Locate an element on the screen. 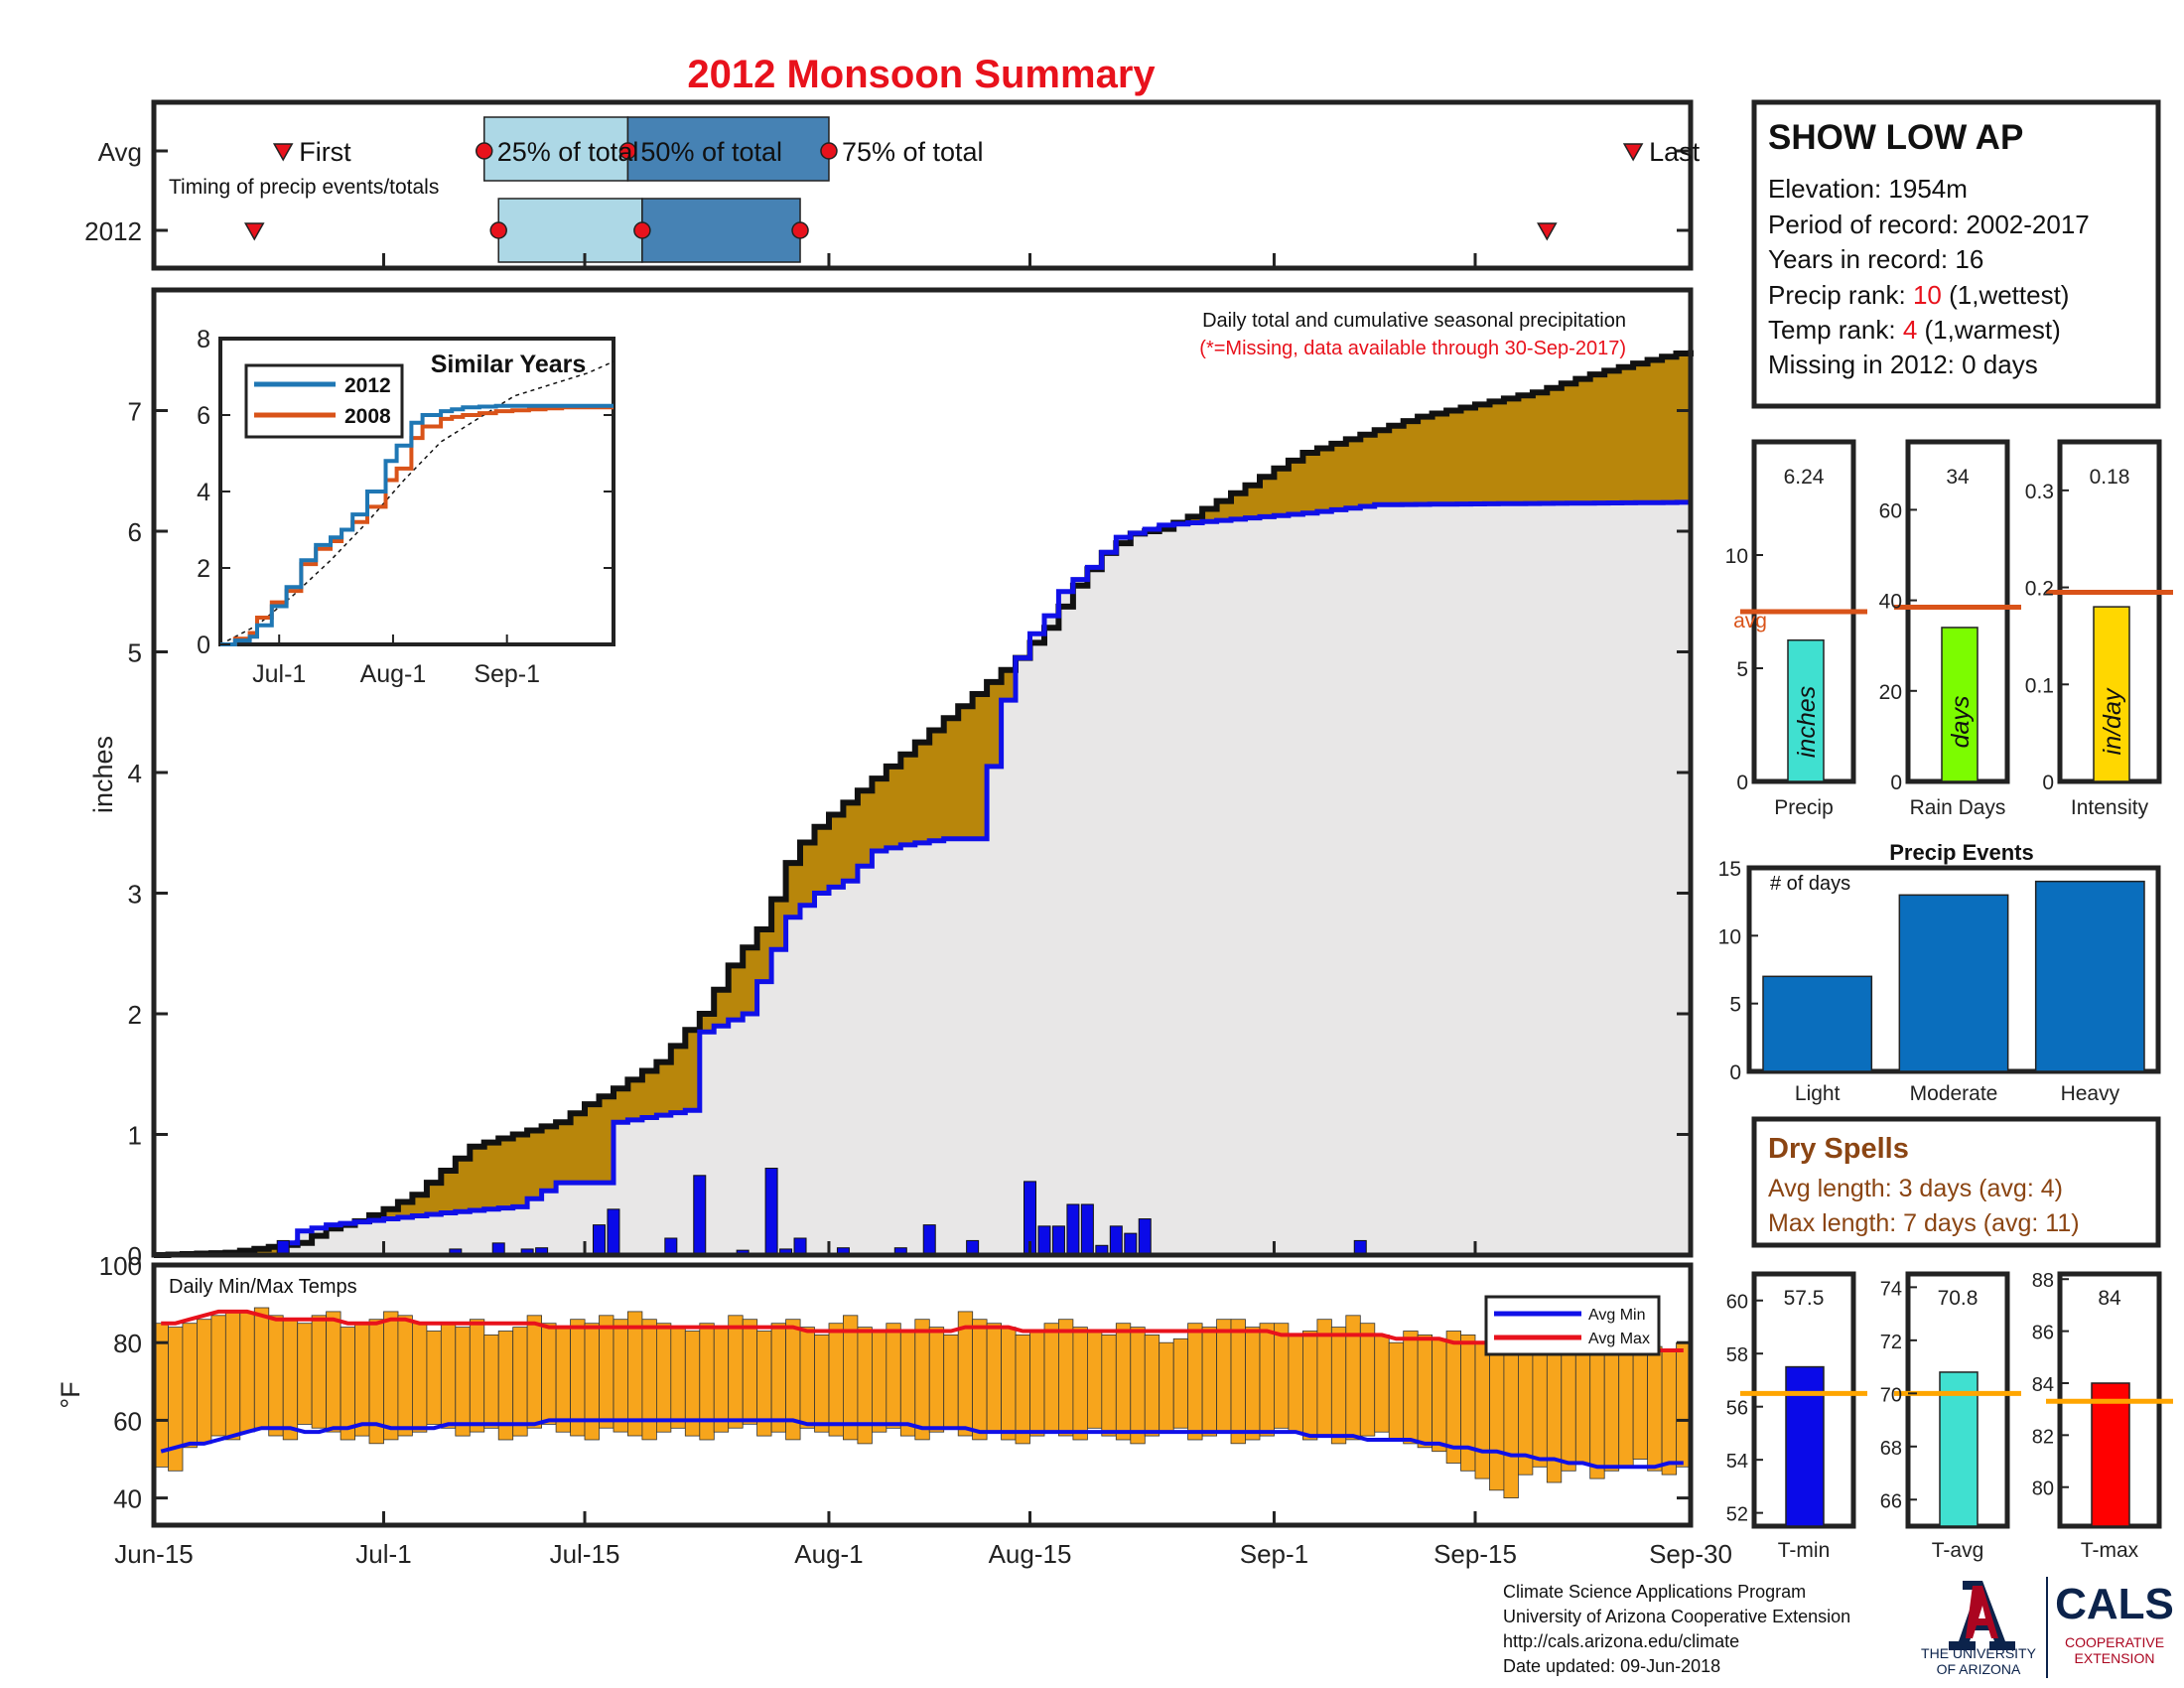 The image size is (2184, 1688). t-min-value-label: 57.5 is located at coordinates (1804, 1298).